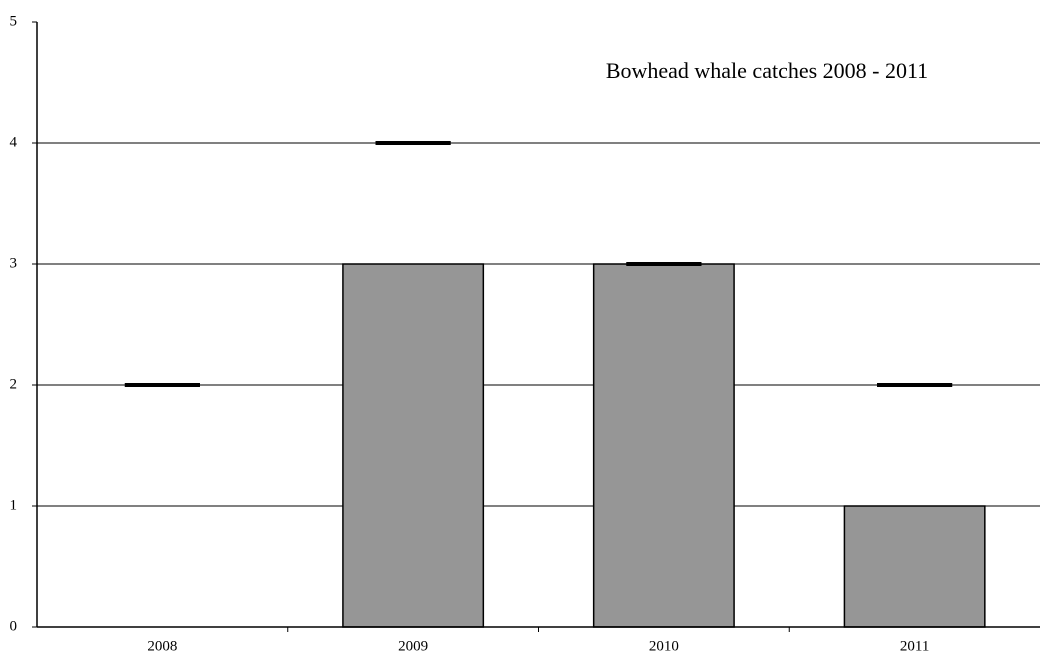 The width and height of the screenshot is (1043, 659). I want to click on x-tick-label: 2011, so click(914, 646).